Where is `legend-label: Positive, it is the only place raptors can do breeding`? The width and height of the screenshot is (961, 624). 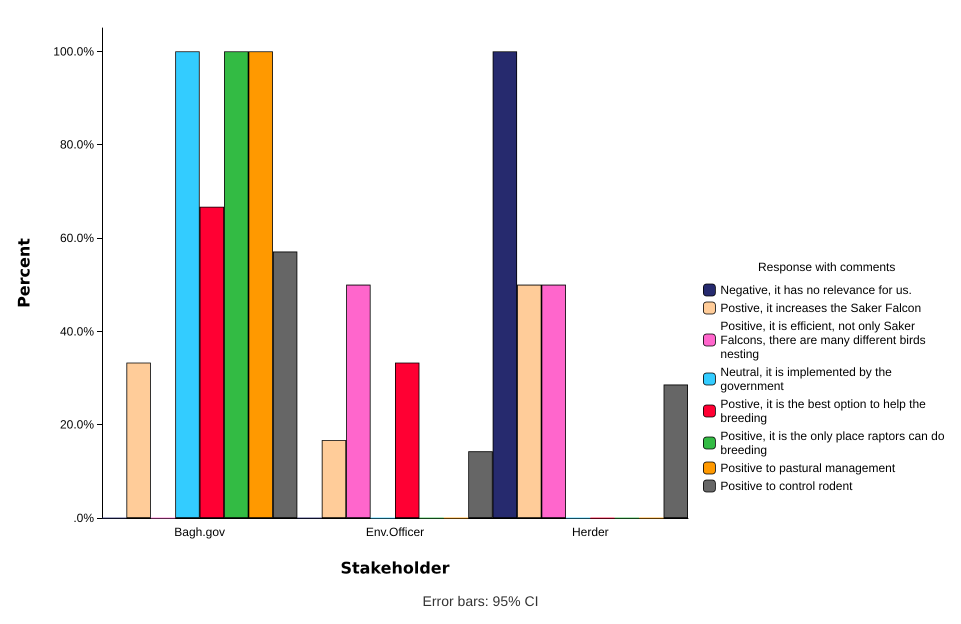
legend-label: Positive, it is the only place raptors can do breeding is located at coordinates (834, 443).